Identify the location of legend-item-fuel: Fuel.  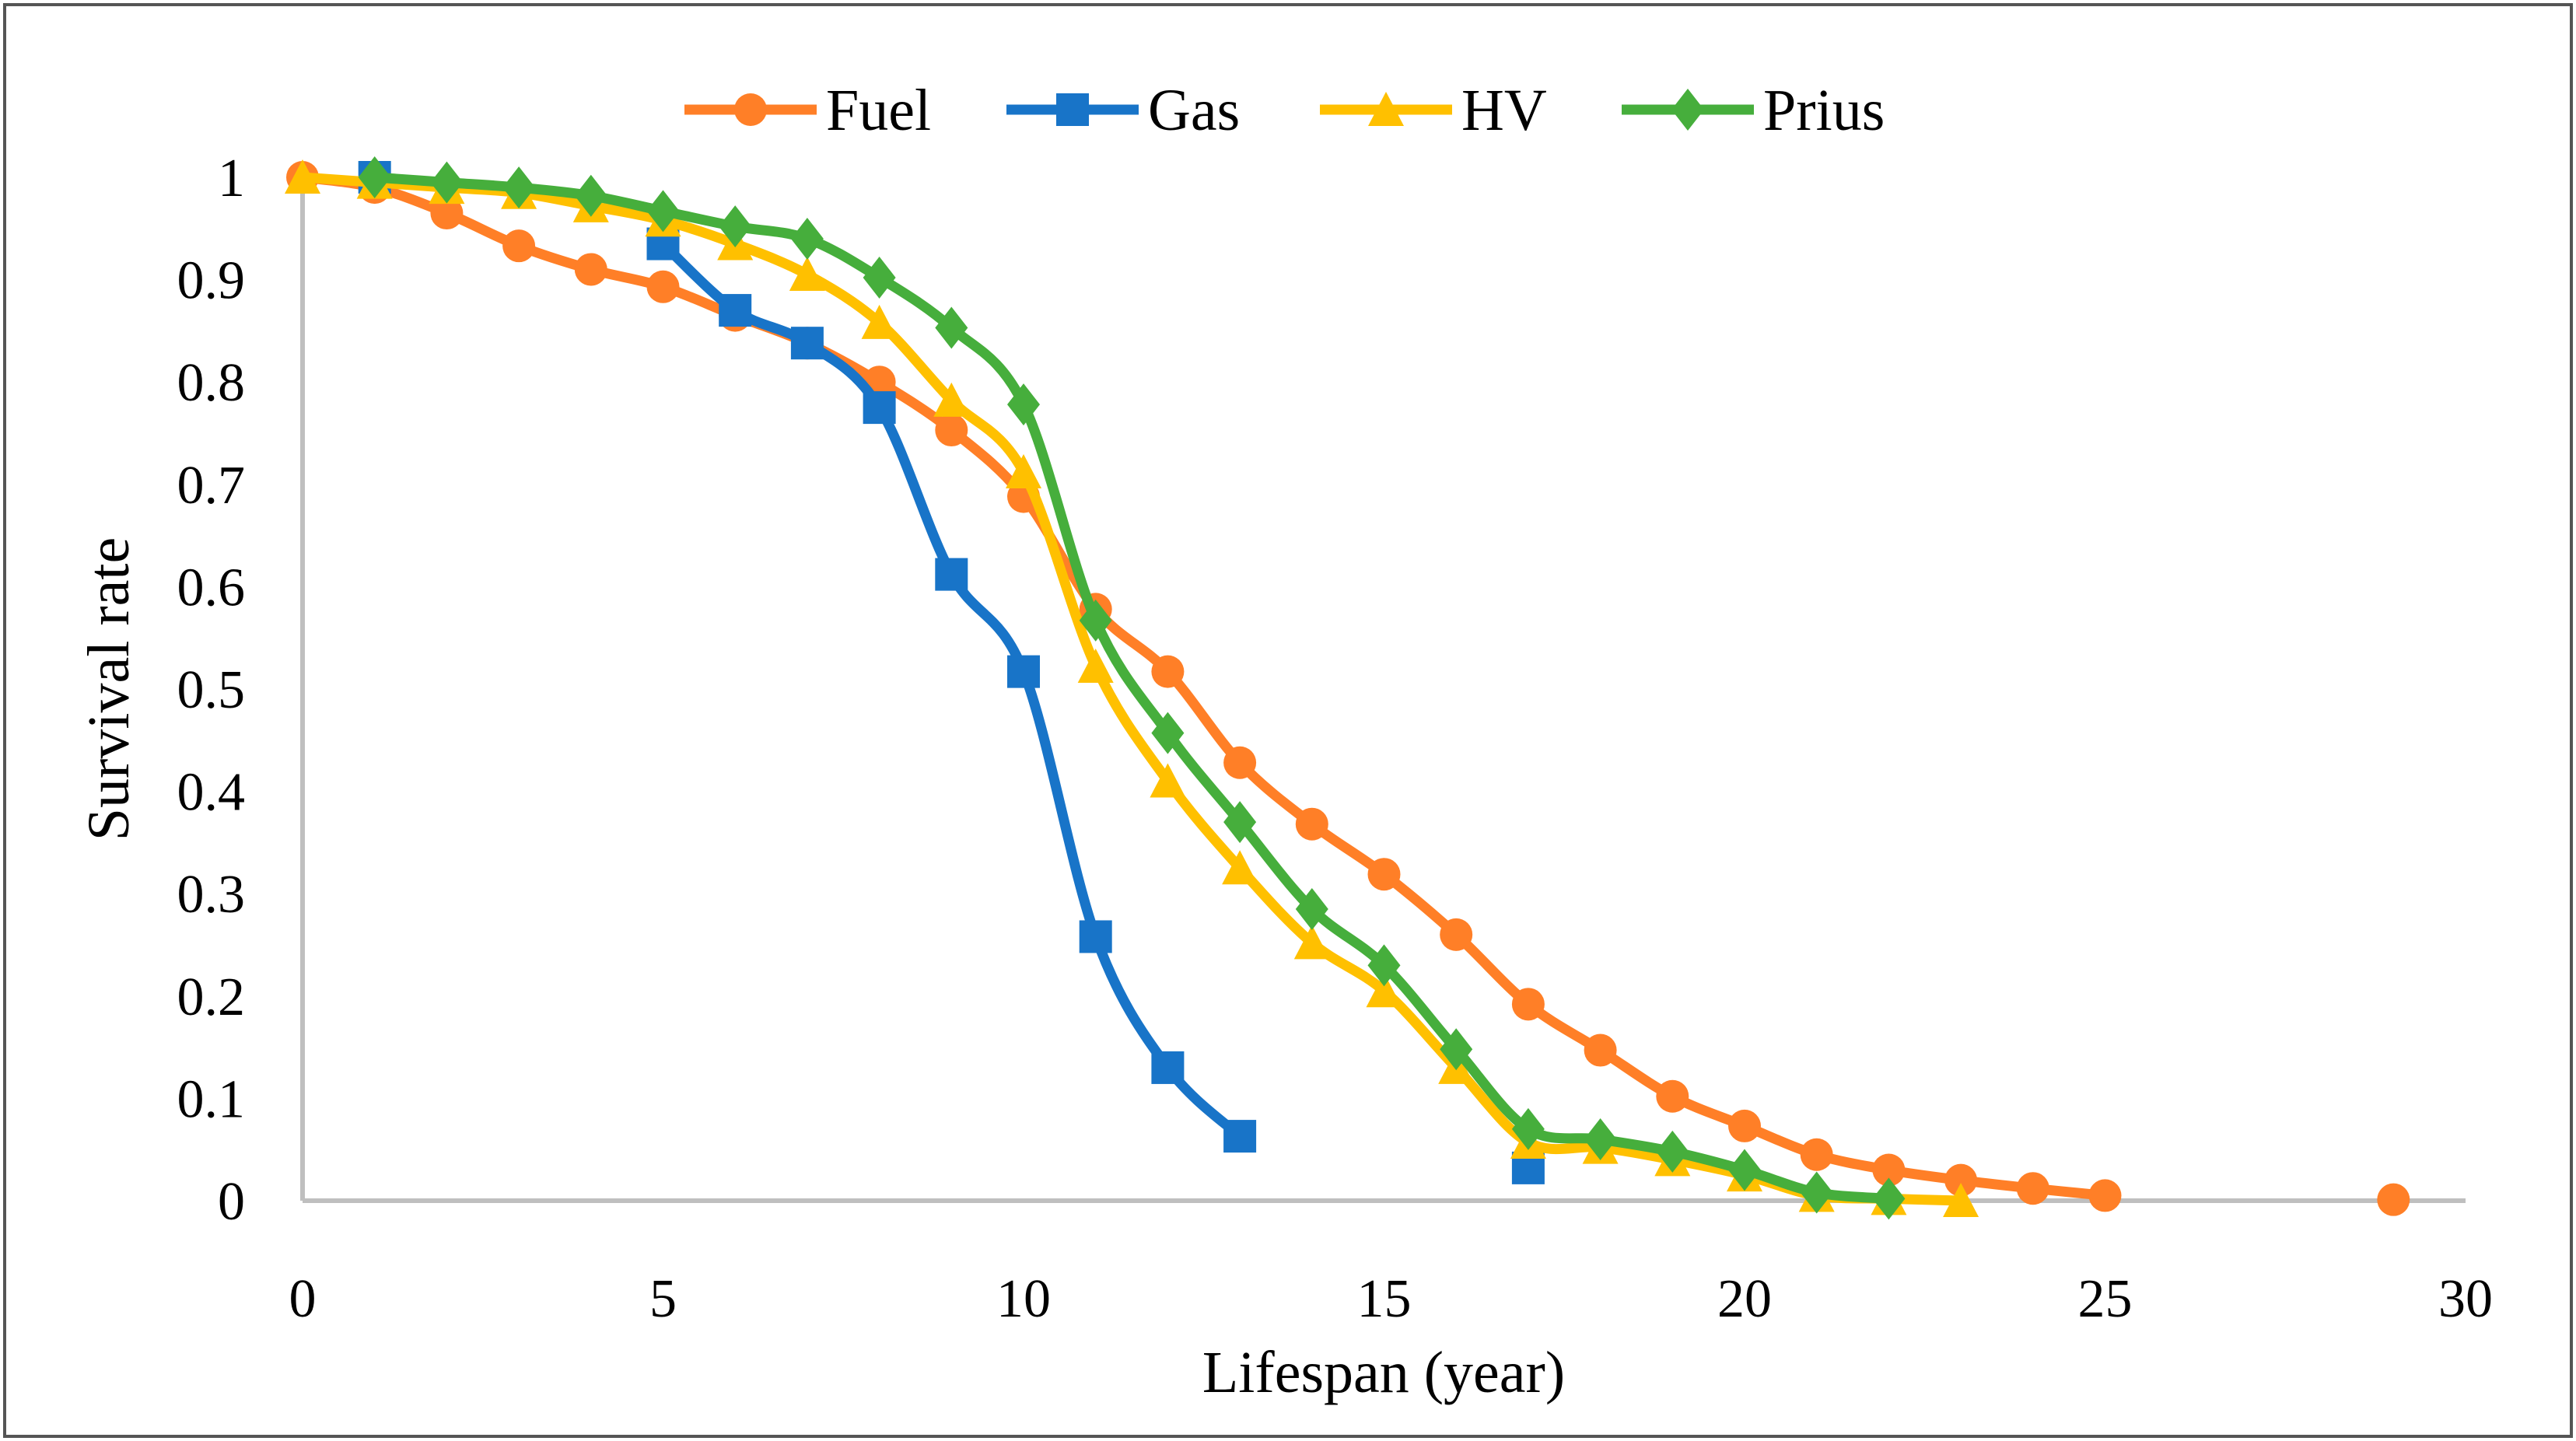
(808, 110).